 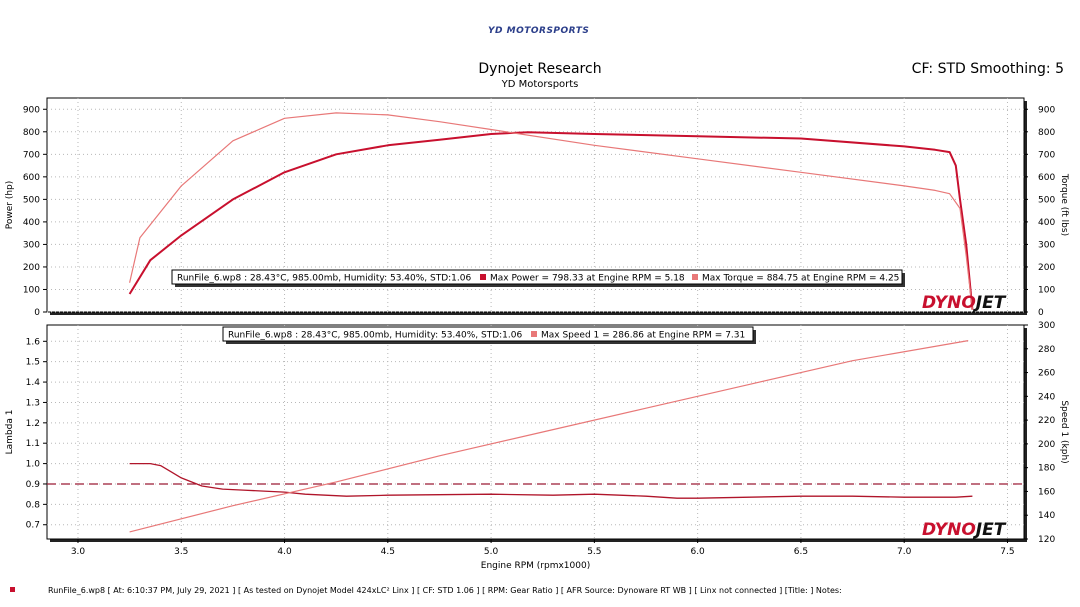 I want to click on top-y-tick-label: 100, so click(x=31, y=290).